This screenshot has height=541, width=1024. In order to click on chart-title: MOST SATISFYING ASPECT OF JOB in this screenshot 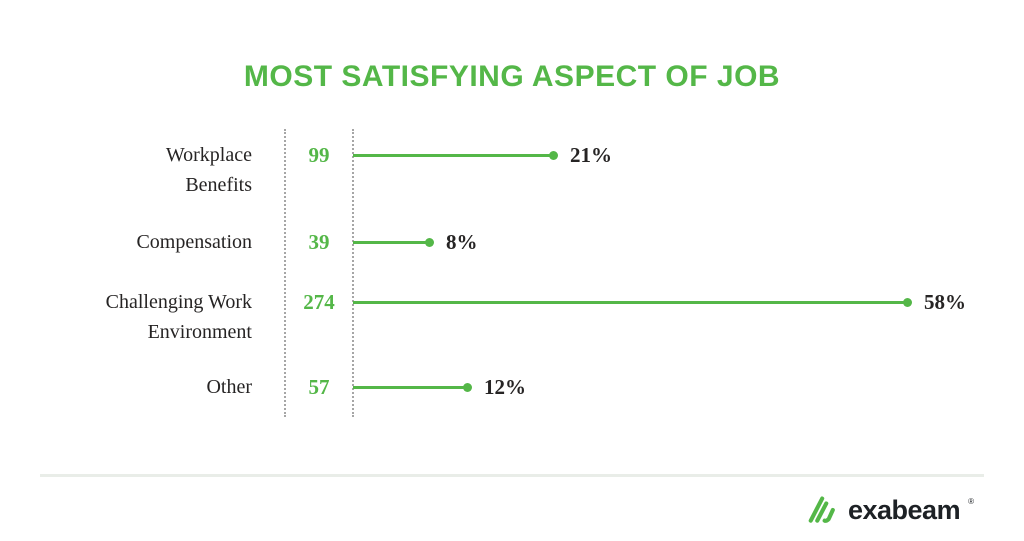, I will do `click(512, 76)`.